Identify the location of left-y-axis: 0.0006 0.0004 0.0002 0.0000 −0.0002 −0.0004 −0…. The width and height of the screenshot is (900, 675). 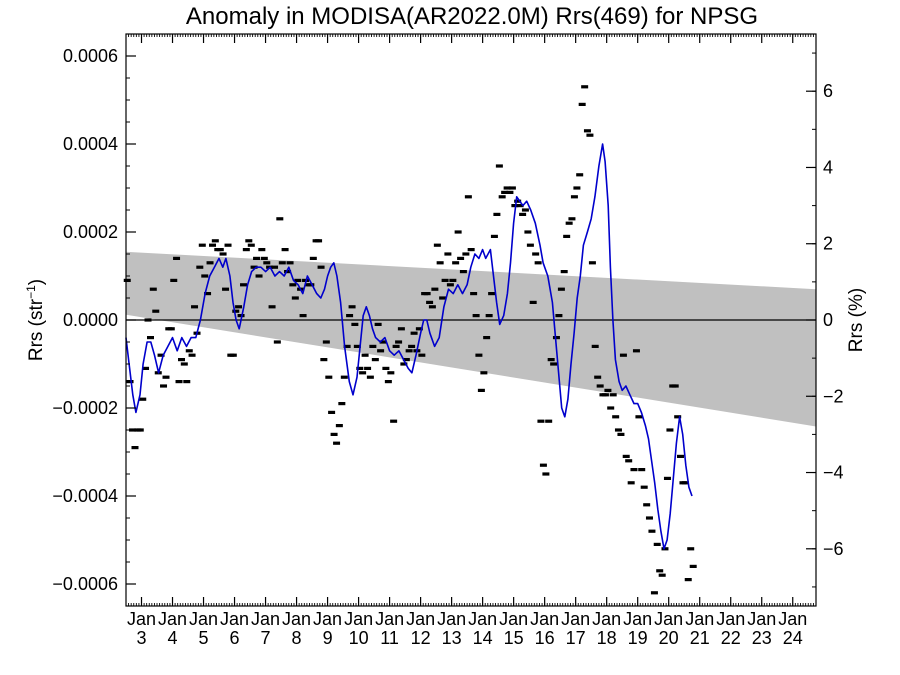
(94, 326).